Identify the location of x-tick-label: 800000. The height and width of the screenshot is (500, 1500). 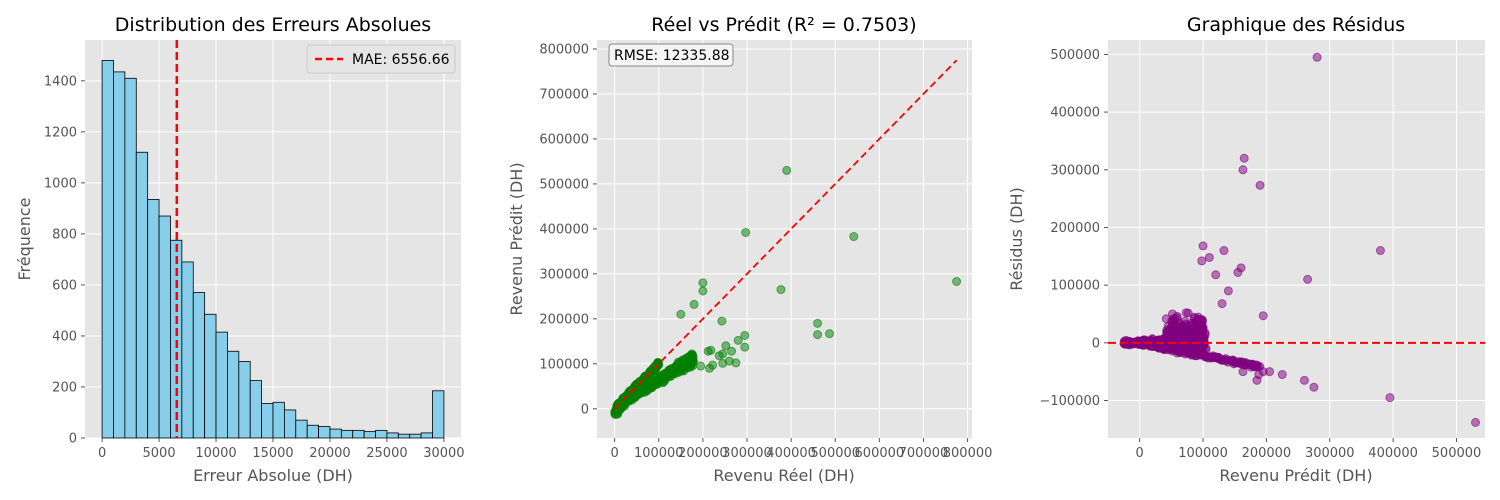
(968, 453).